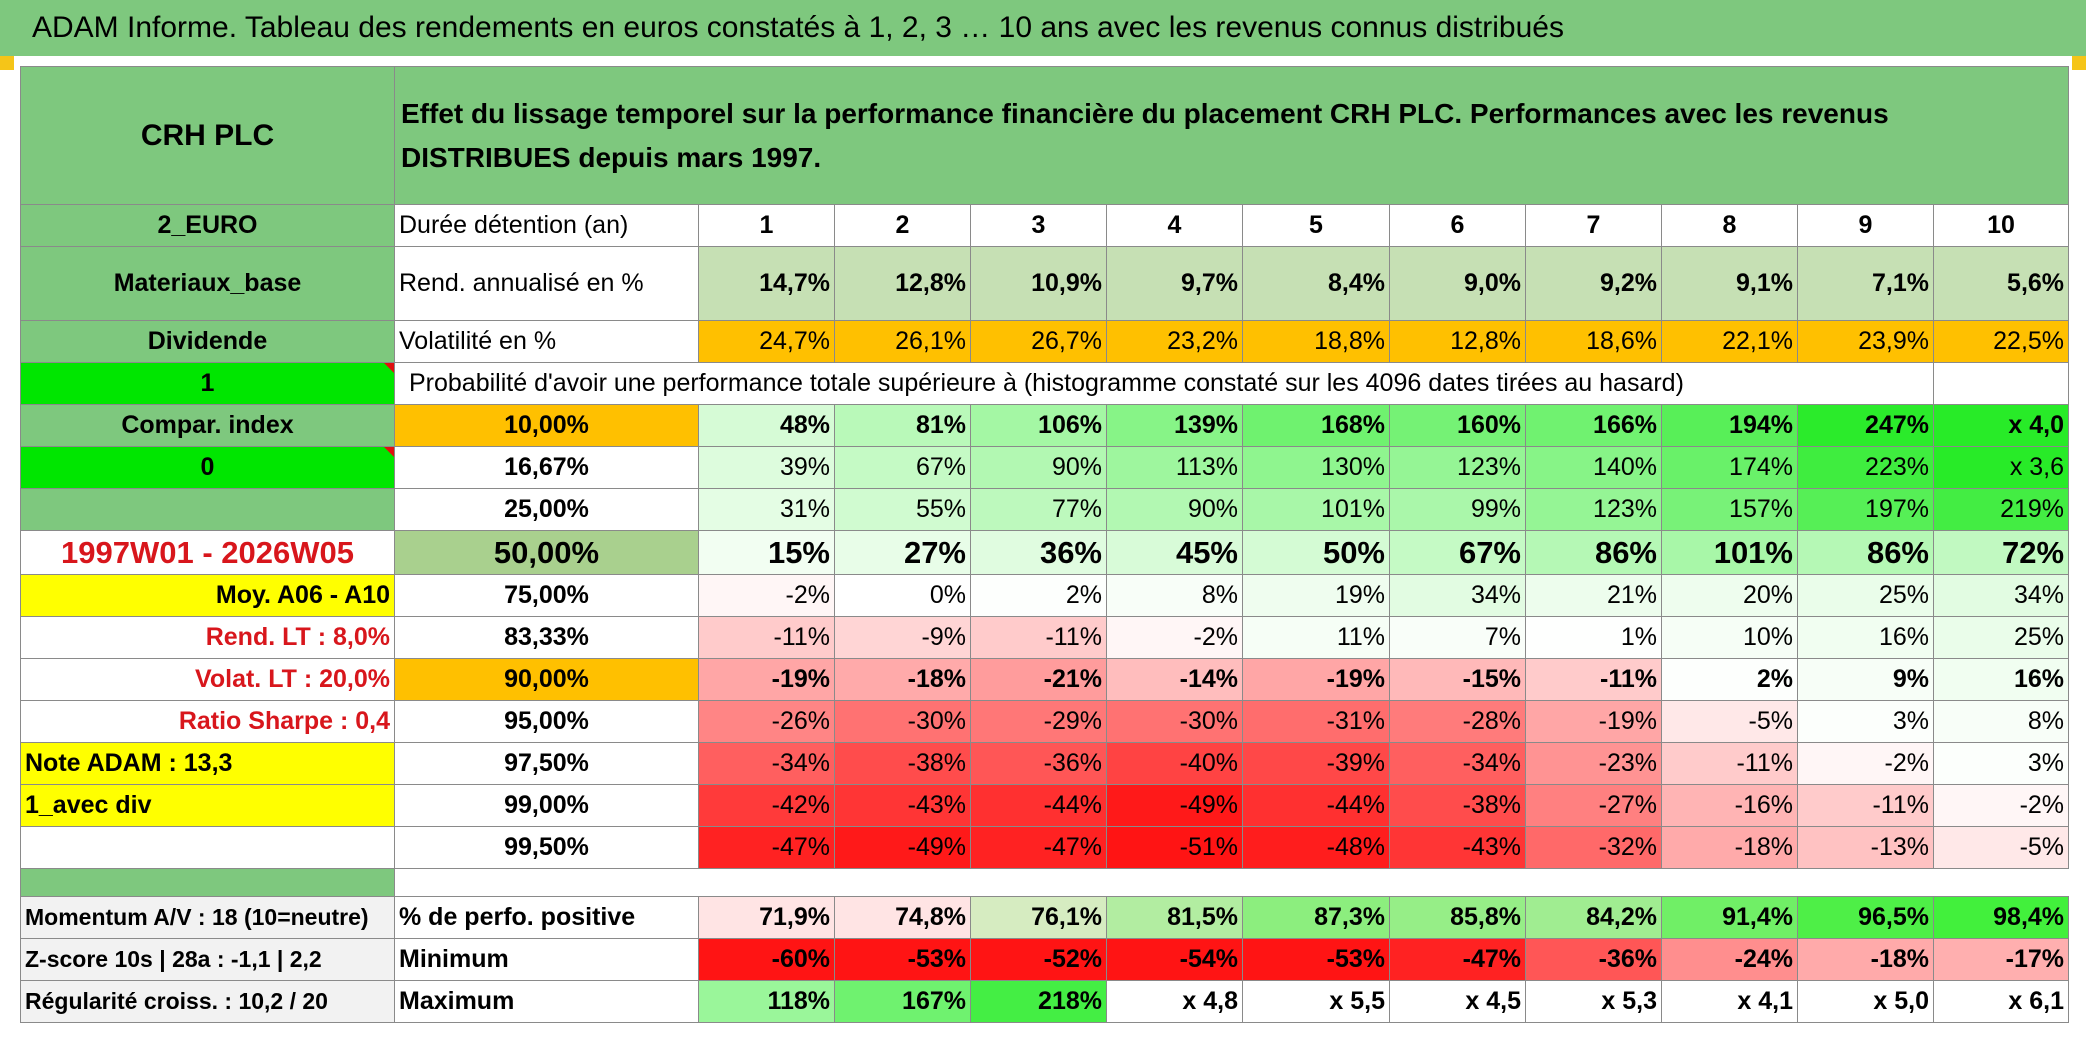  Describe the element at coordinates (766, 1001) in the screenshot. I see `maximum-value: 118%` at that location.